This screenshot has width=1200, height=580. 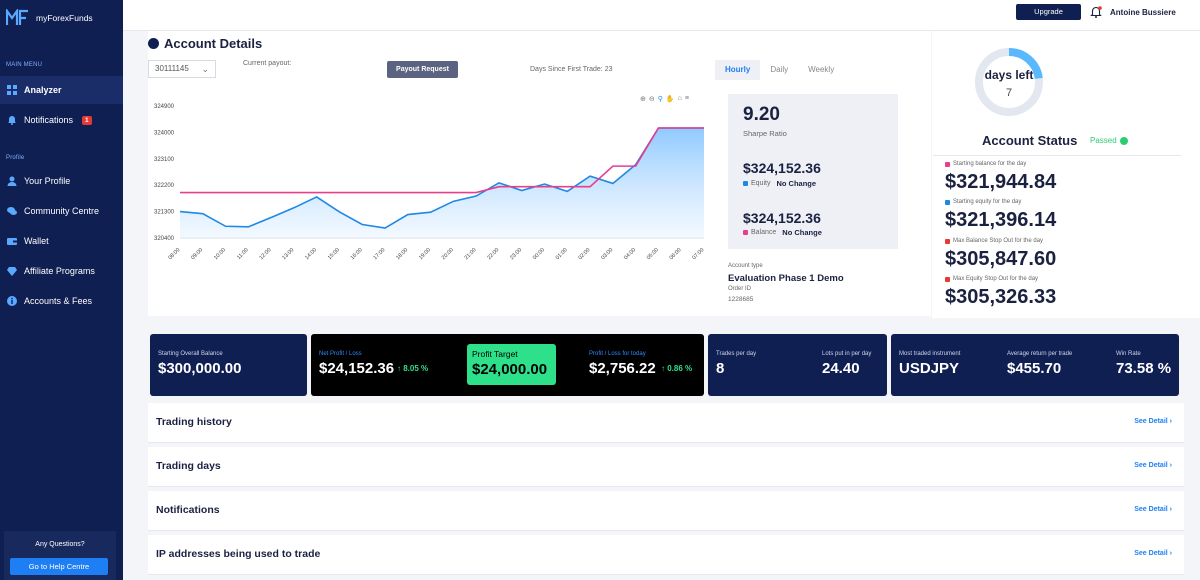 I want to click on starting-balance-value: $300,000.00, so click(x=200, y=368).